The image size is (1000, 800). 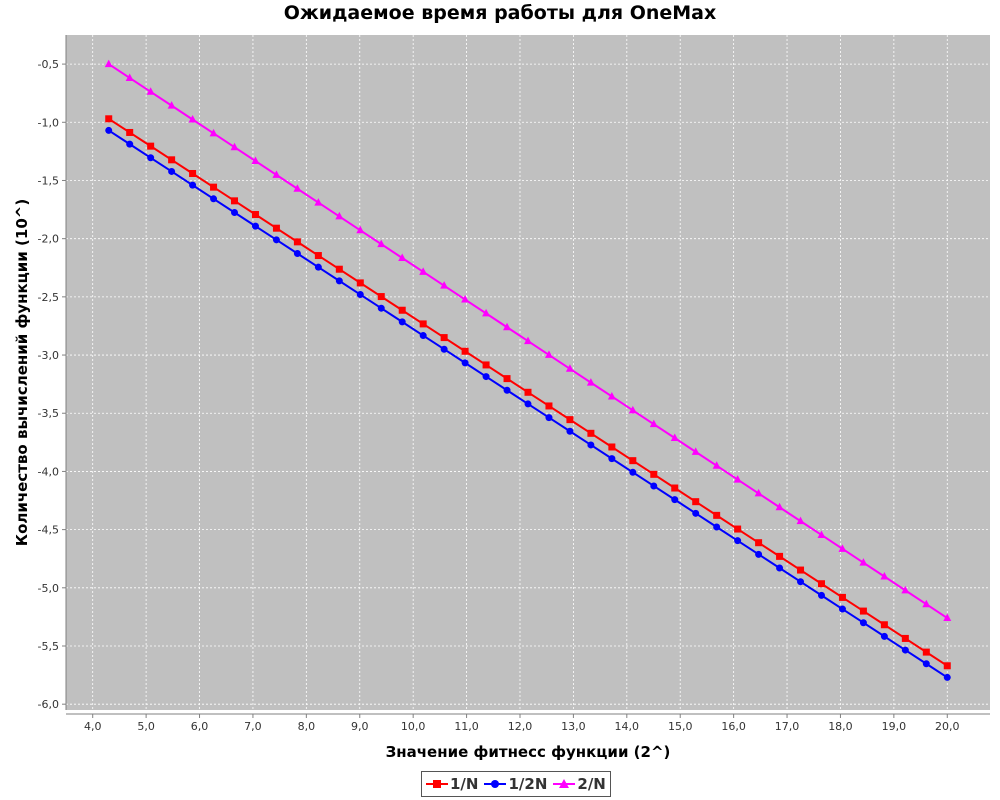 What do you see at coordinates (437, 784) in the screenshot?
I see `legend-marker-square-icon` at bounding box center [437, 784].